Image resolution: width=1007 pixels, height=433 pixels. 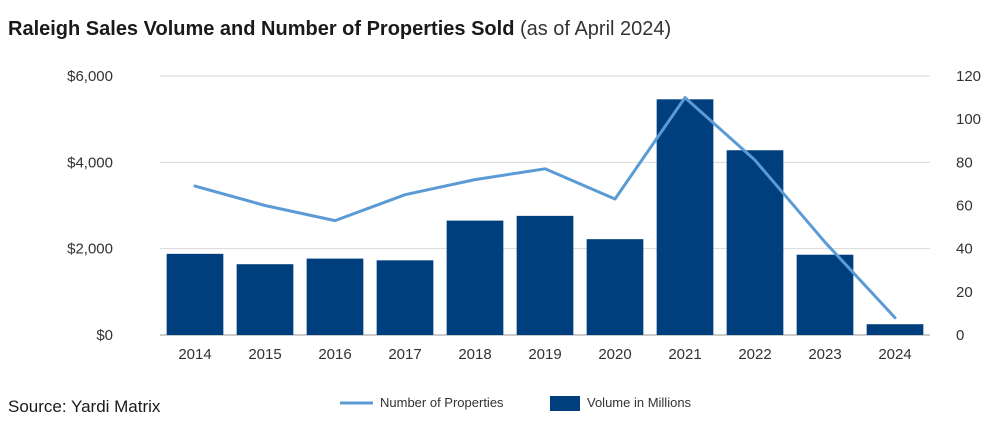 I want to click on bar-2019, so click(x=545, y=275).